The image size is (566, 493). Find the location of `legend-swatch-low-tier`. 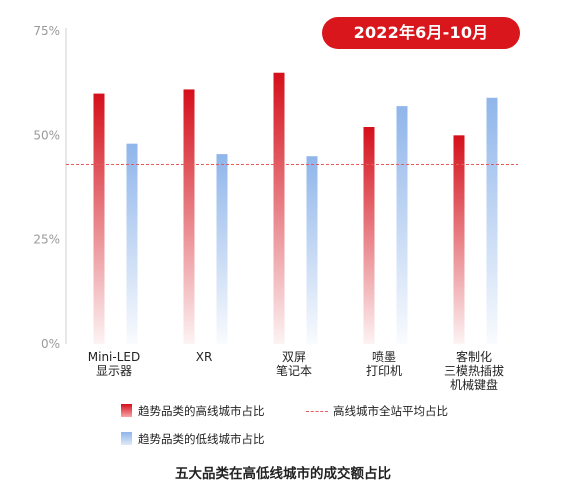

legend-swatch-low-tier is located at coordinates (126, 438).